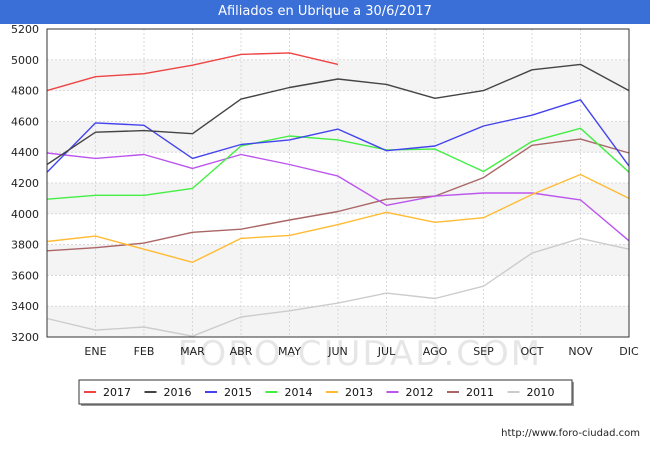 This screenshot has width=650, height=450. I want to click on y-tick-label: 4400, so click(25, 152).